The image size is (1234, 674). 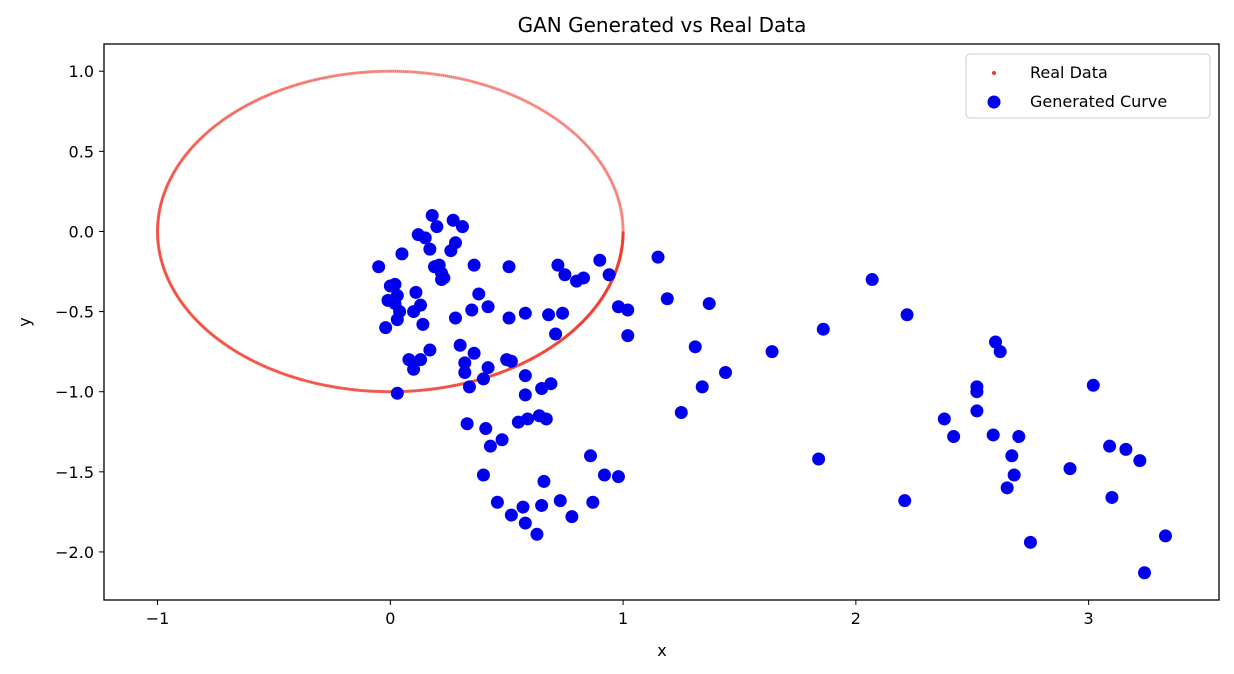 What do you see at coordinates (856, 618) in the screenshot?
I see `x-tick-label: 2` at bounding box center [856, 618].